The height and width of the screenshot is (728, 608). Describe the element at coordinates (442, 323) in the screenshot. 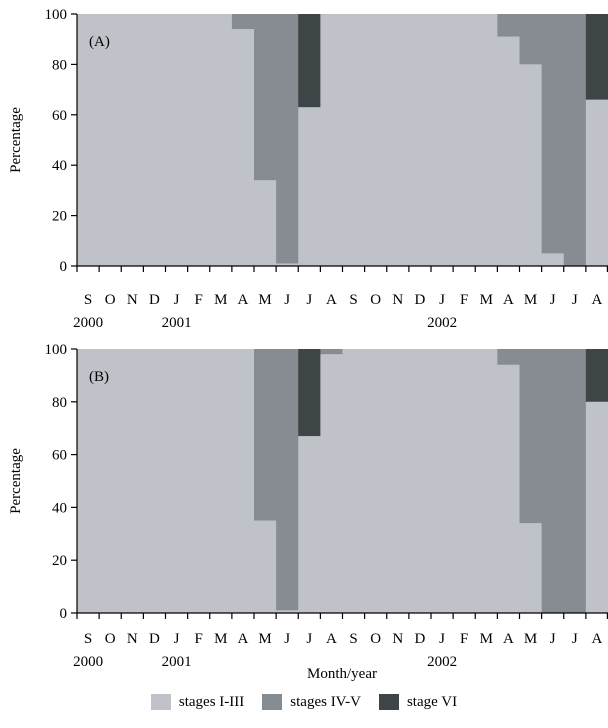

I see `panel-a-year-label: 2002` at that location.